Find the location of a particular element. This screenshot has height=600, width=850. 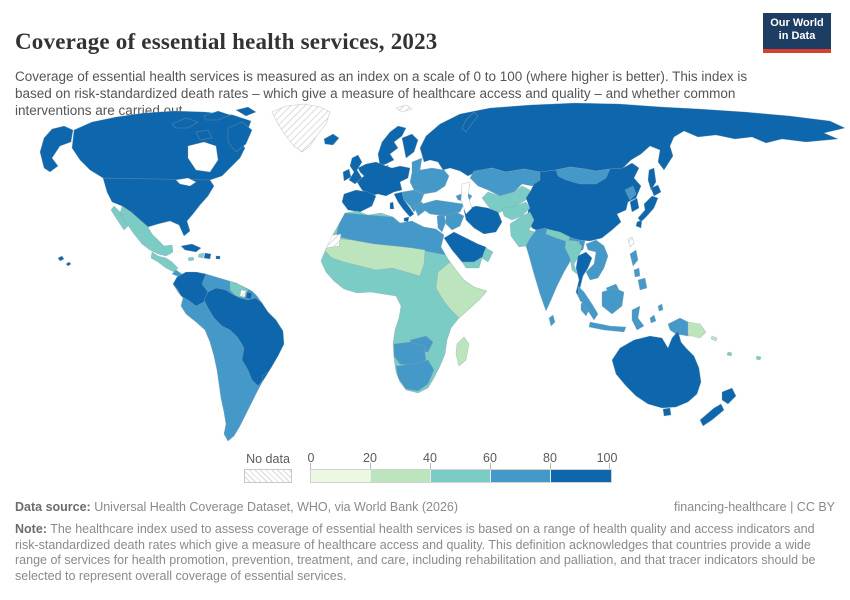

country-south-africa is located at coordinates (415, 375).